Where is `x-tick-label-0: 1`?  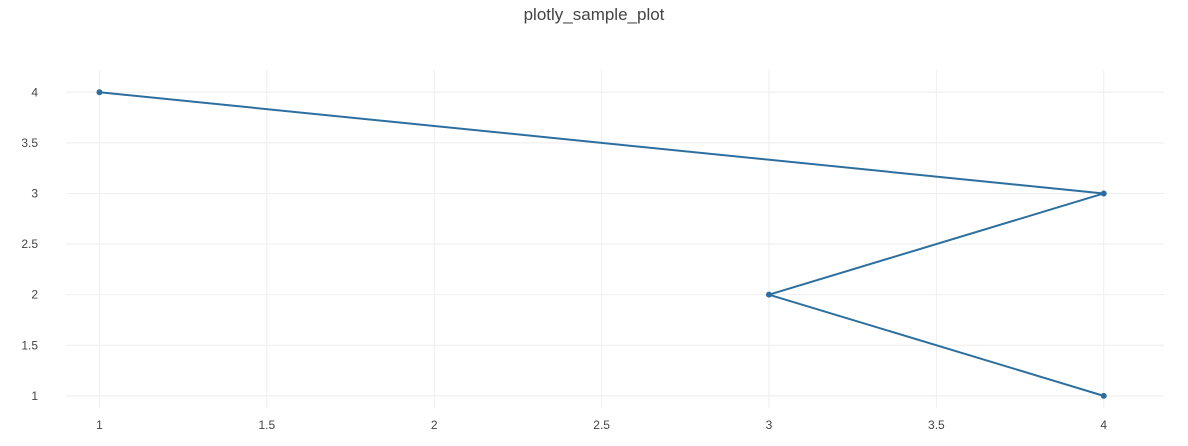 x-tick-label-0: 1 is located at coordinates (99, 425).